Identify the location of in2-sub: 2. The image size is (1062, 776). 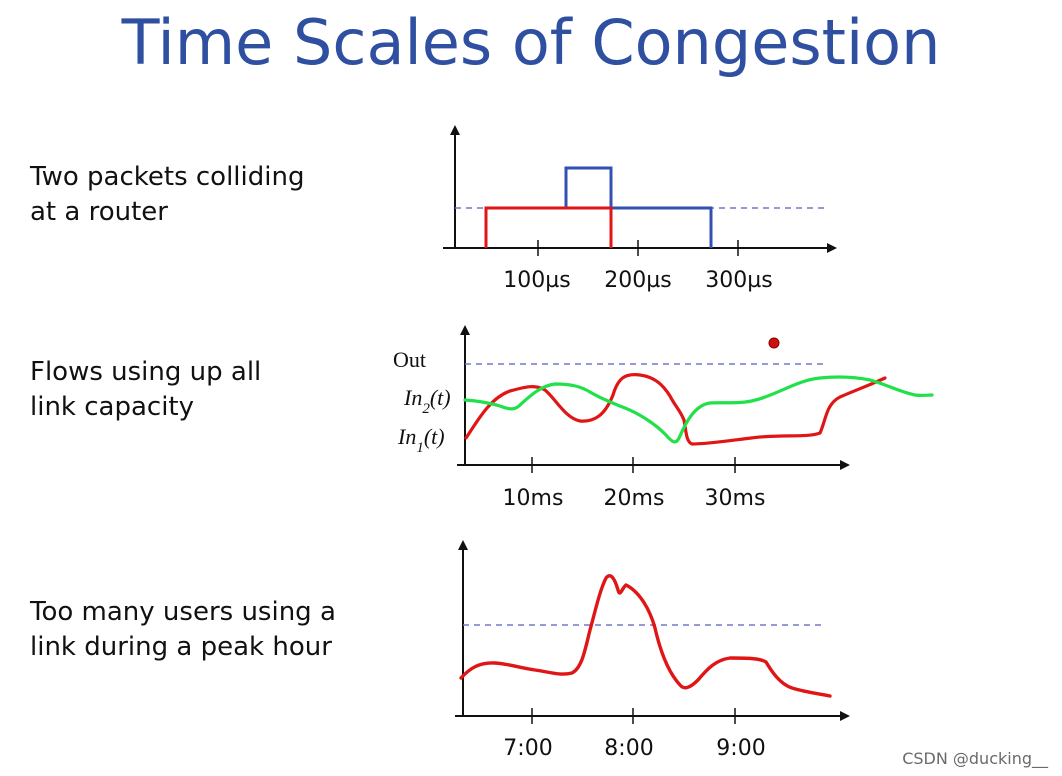
(426, 409).